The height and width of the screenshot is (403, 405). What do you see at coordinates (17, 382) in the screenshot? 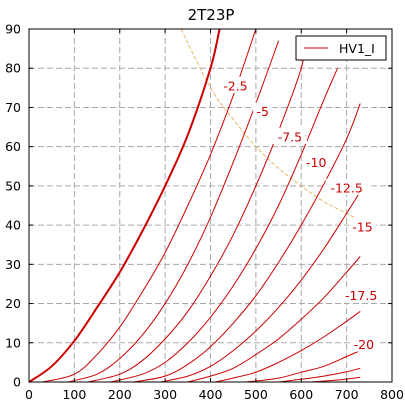
I see `y-tick-label: 0` at bounding box center [17, 382].